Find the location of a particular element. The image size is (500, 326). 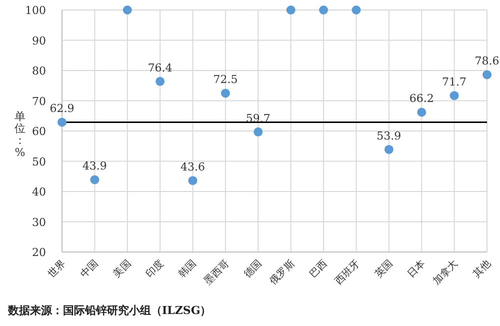

x-tick-label: 其他 is located at coordinates (482, 269).